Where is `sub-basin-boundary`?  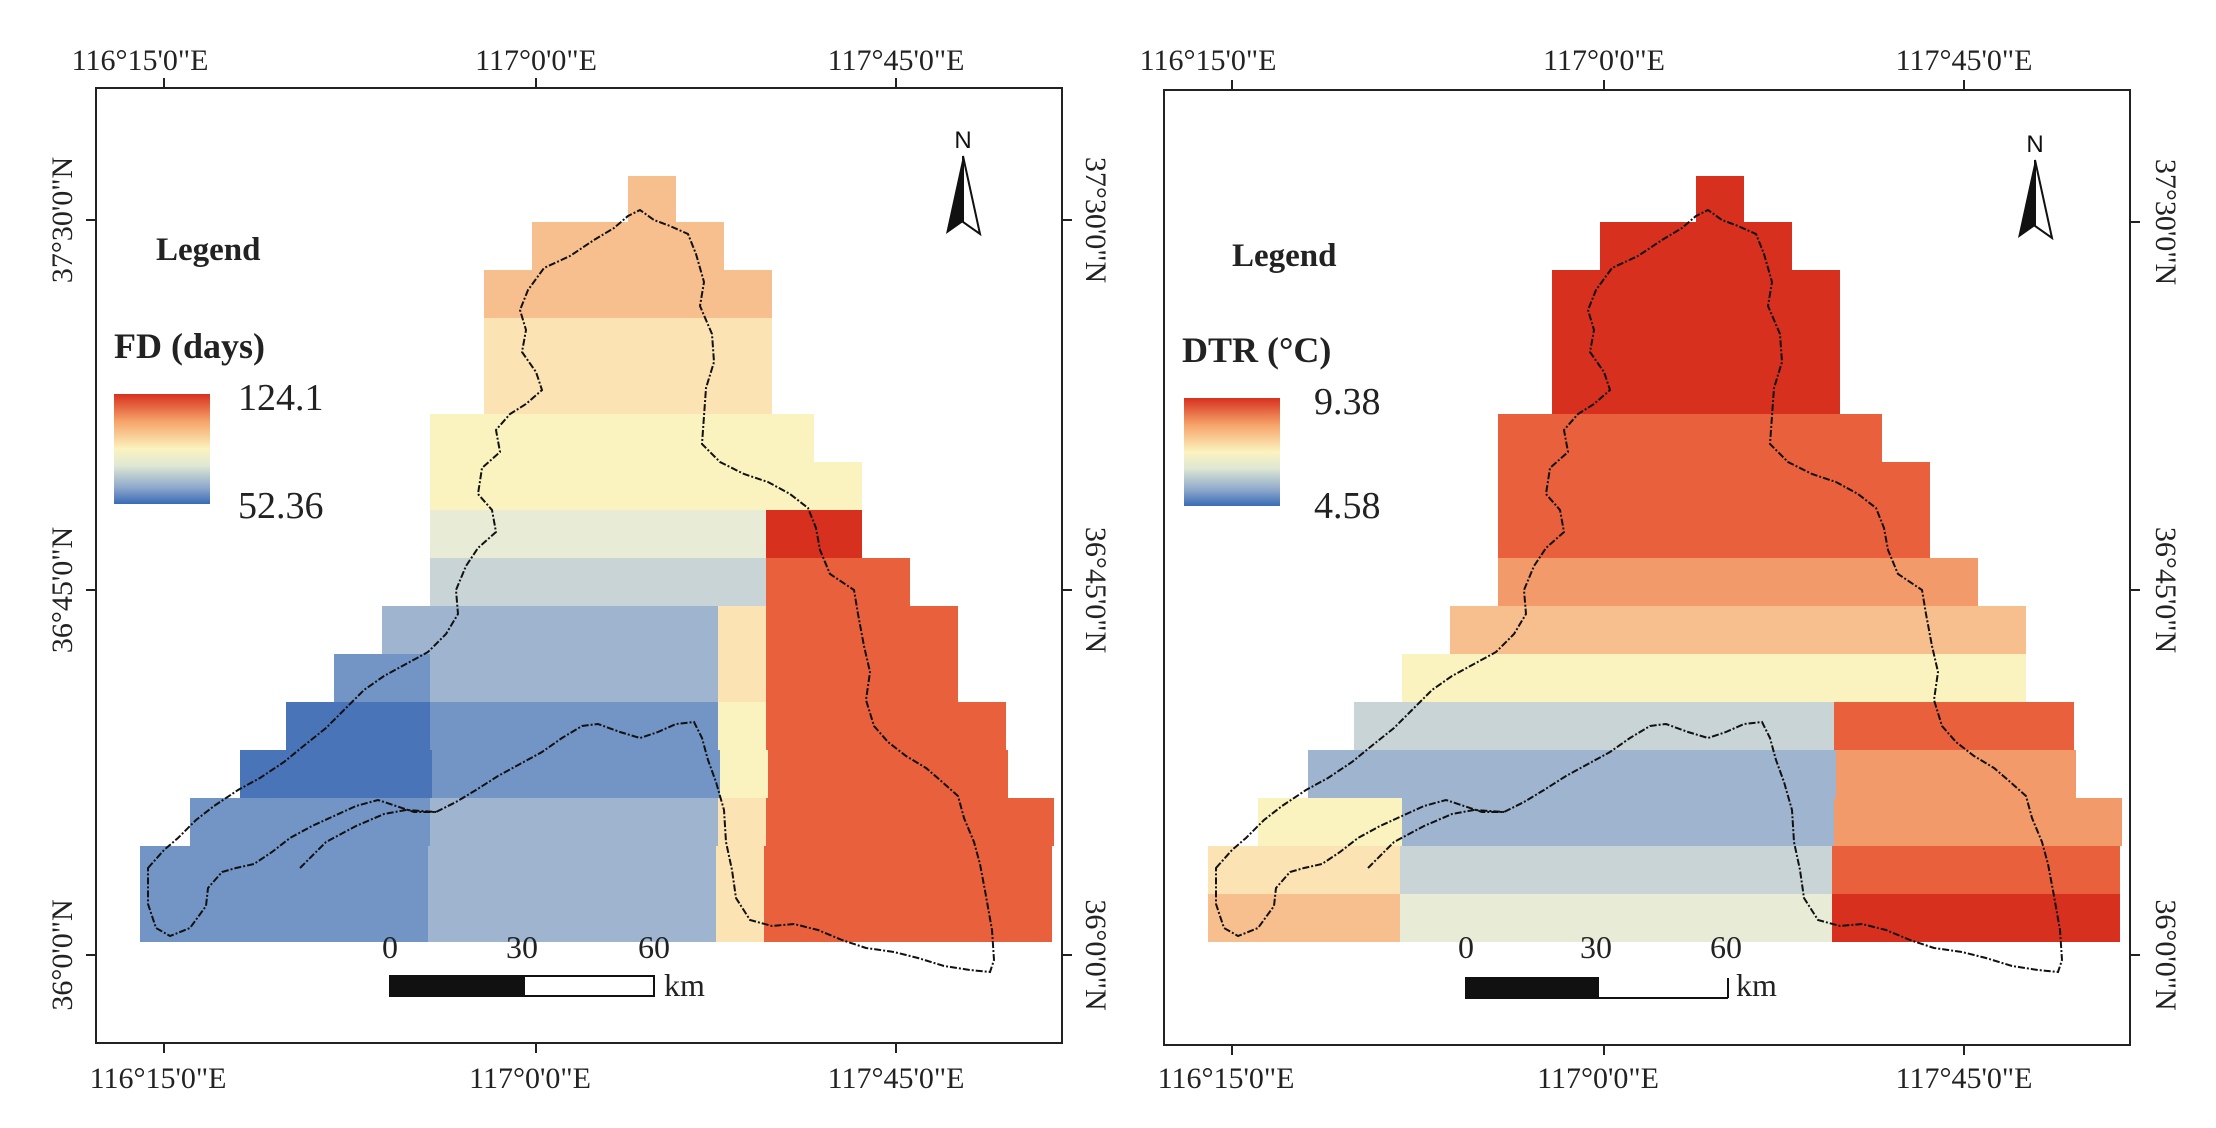
sub-basin-boundary is located at coordinates (1436, 838).